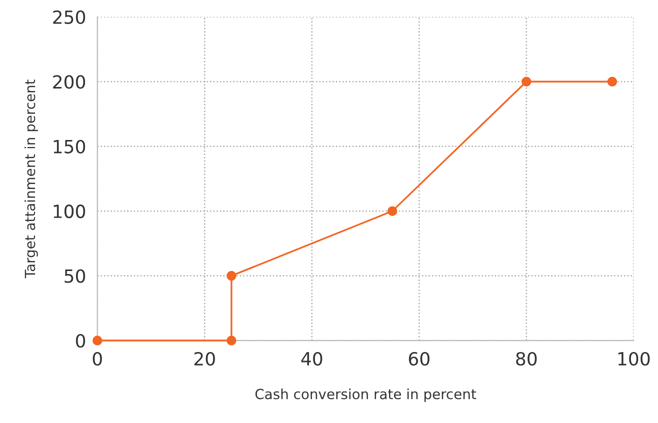 The image size is (658, 423). I want to click on y-tick-label: 50, so click(75, 276).